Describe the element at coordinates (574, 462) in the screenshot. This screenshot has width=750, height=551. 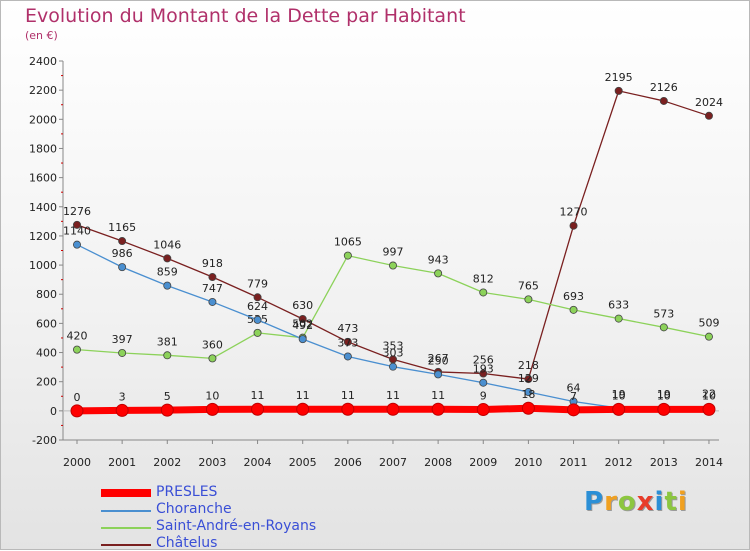
I see `x-tick-label: 2011` at that location.